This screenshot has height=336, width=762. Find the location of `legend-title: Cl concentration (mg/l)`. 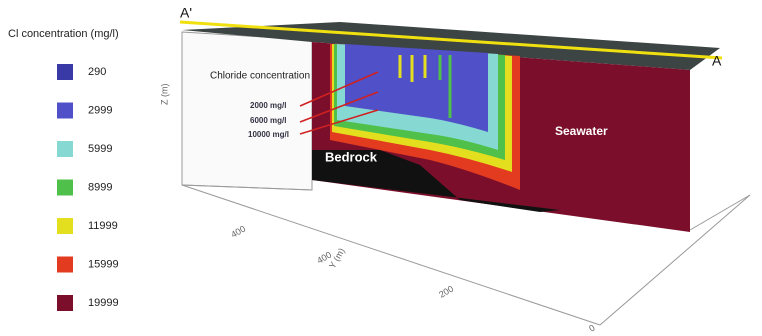

legend-title: Cl concentration (mg/l) is located at coordinates (63, 34).